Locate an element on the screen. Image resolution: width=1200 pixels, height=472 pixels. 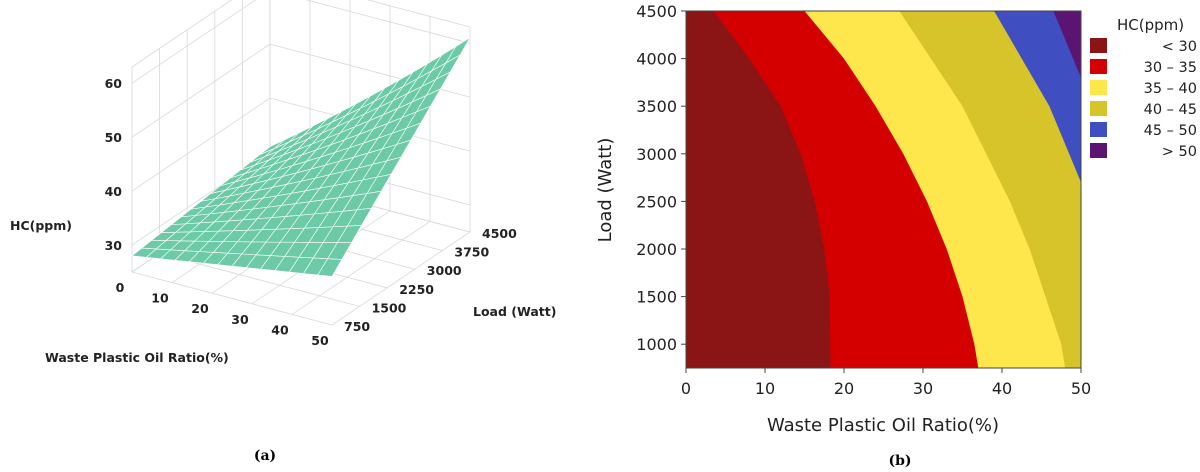
contour-y-axis-label: Load (Watt) is located at coordinates (605, 190).